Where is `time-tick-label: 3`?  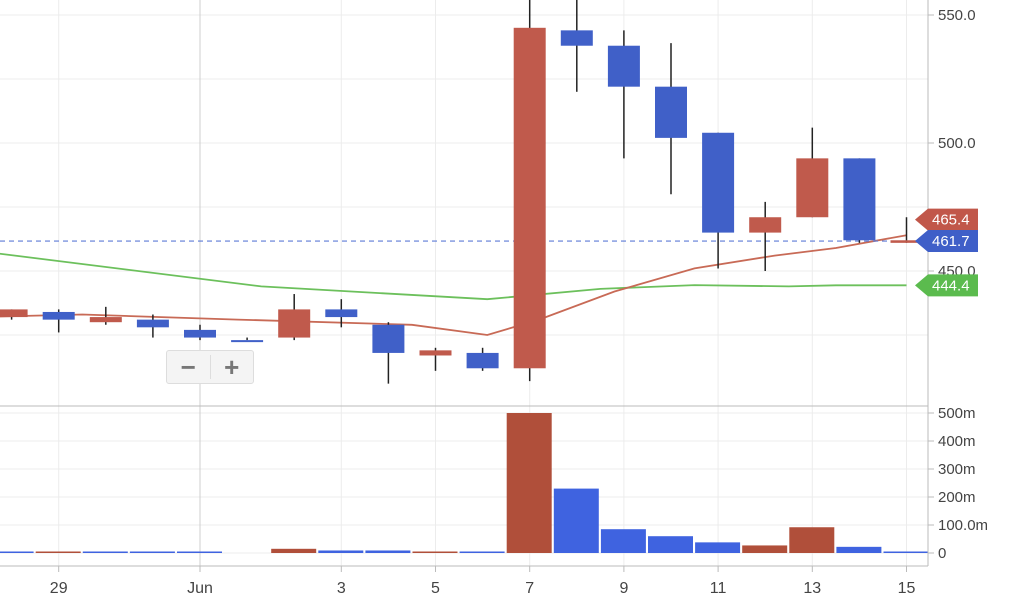 time-tick-label: 3 is located at coordinates (341, 588).